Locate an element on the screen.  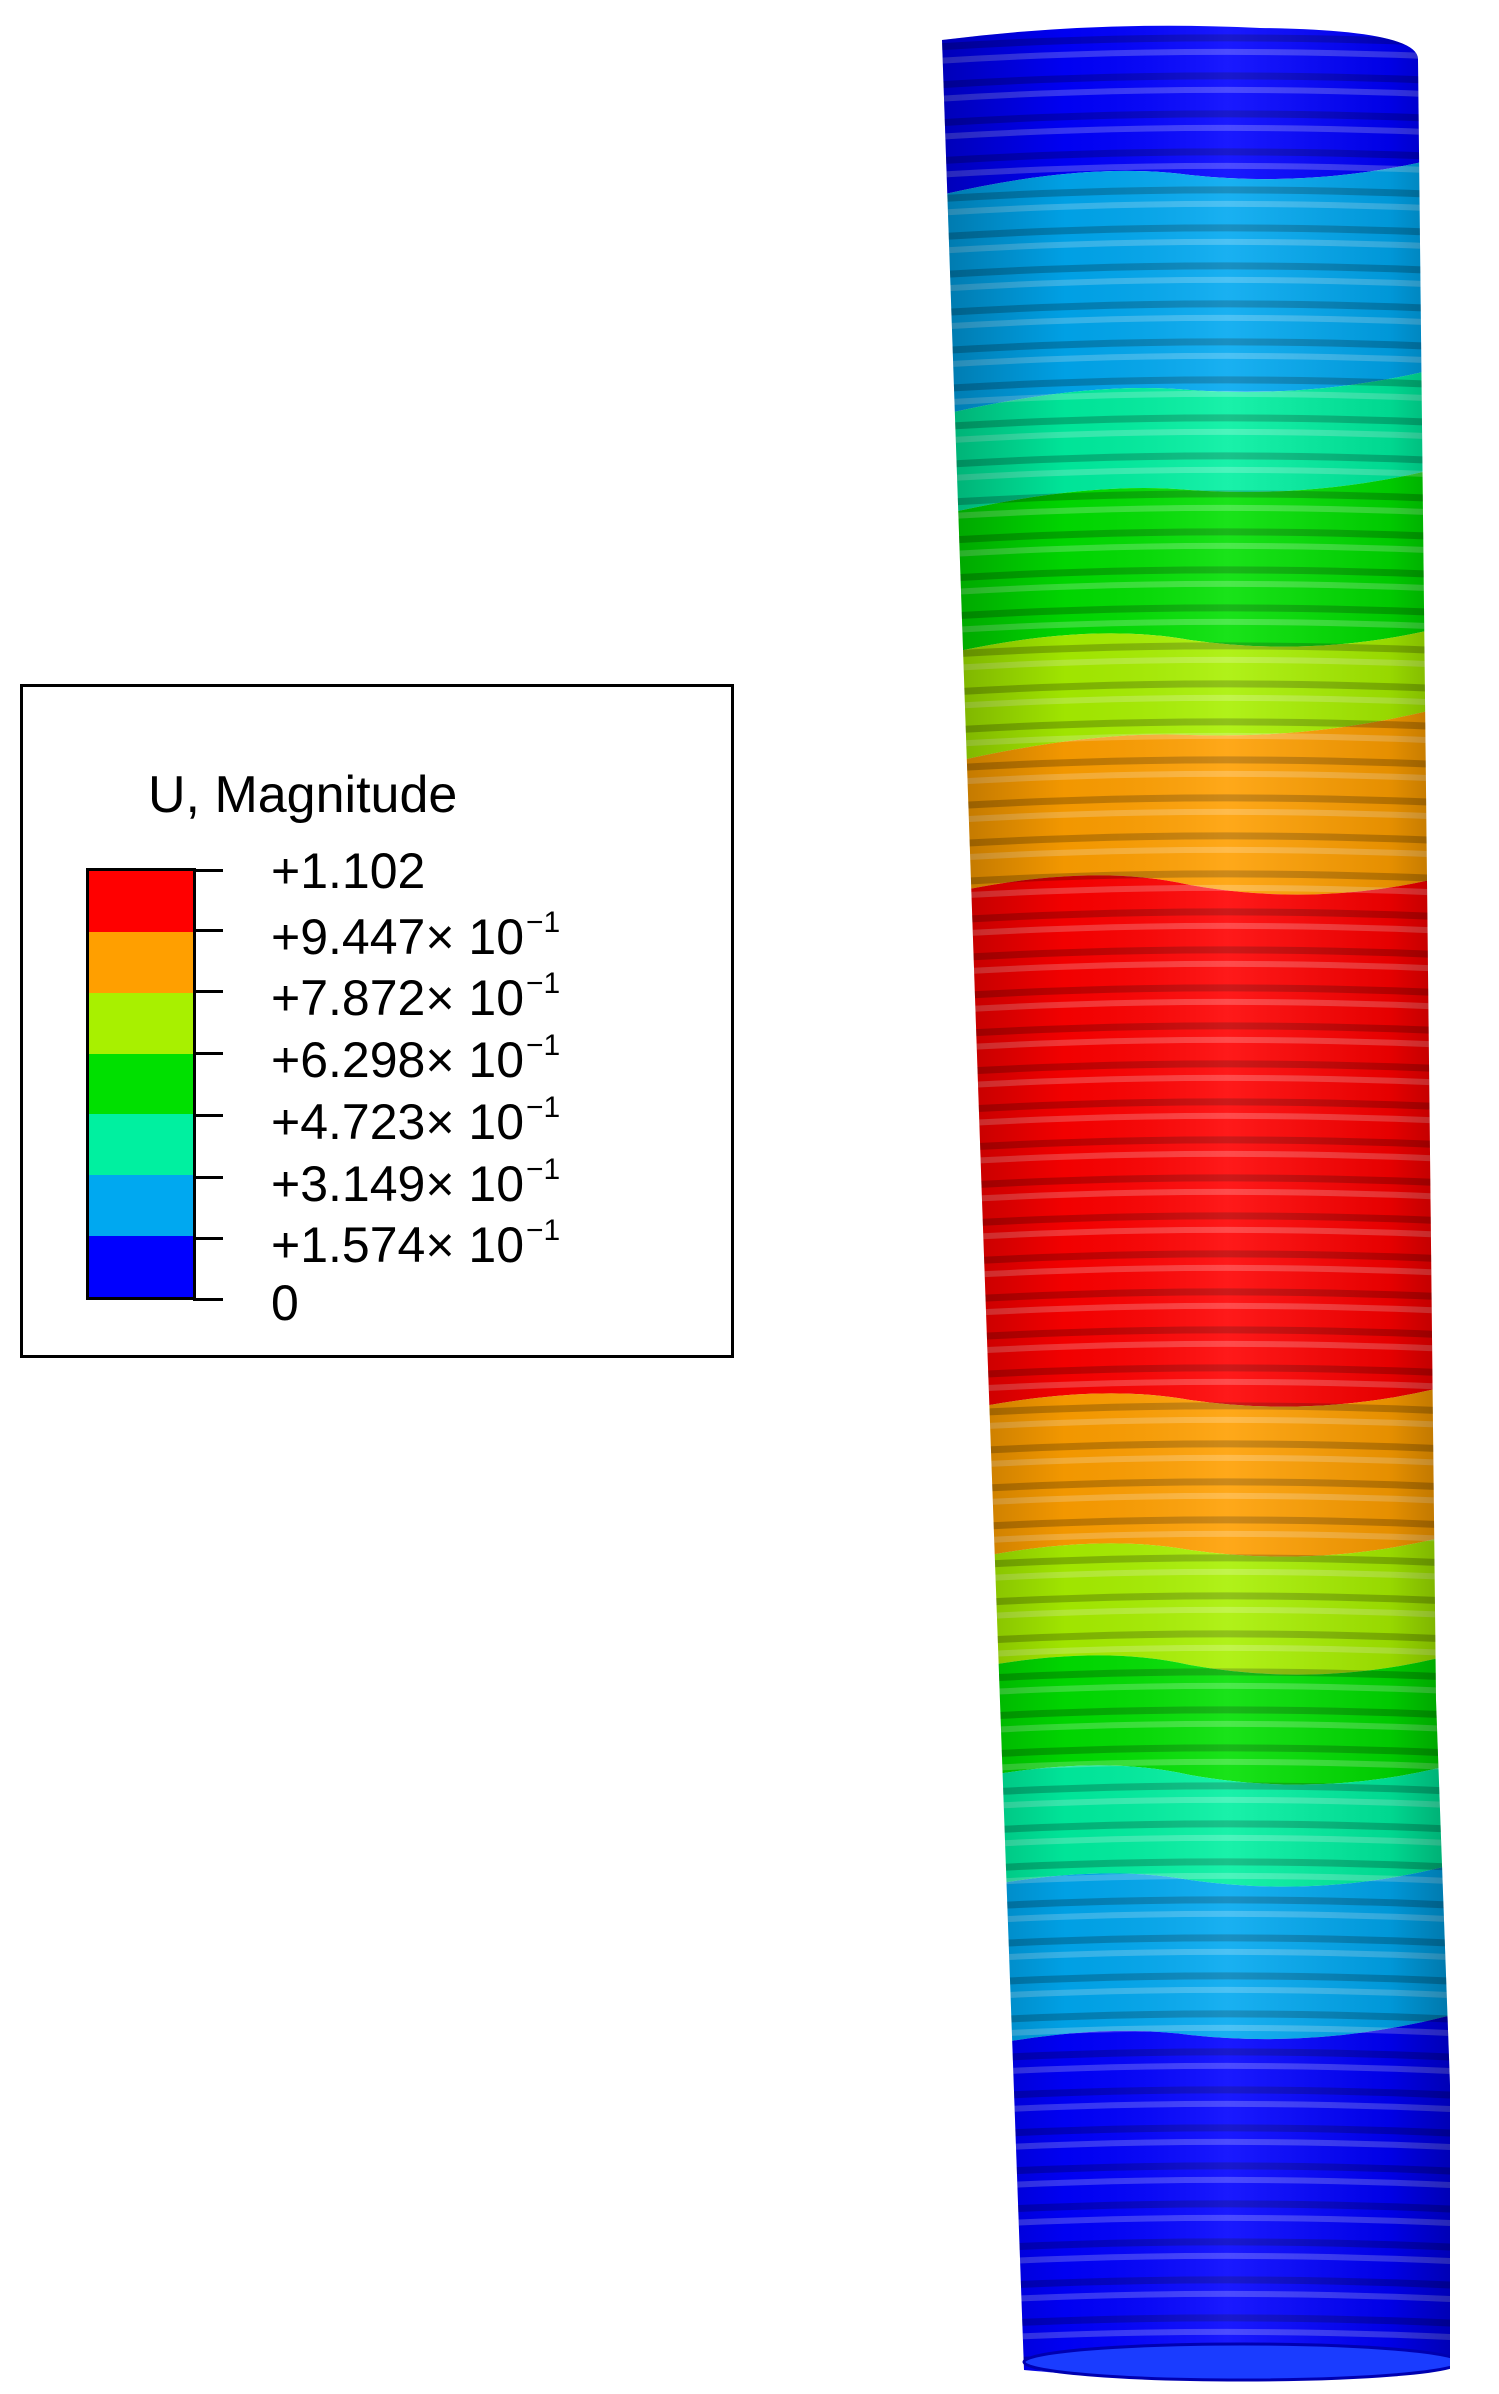
legend-label: +1.102 is located at coordinates (348, 871).